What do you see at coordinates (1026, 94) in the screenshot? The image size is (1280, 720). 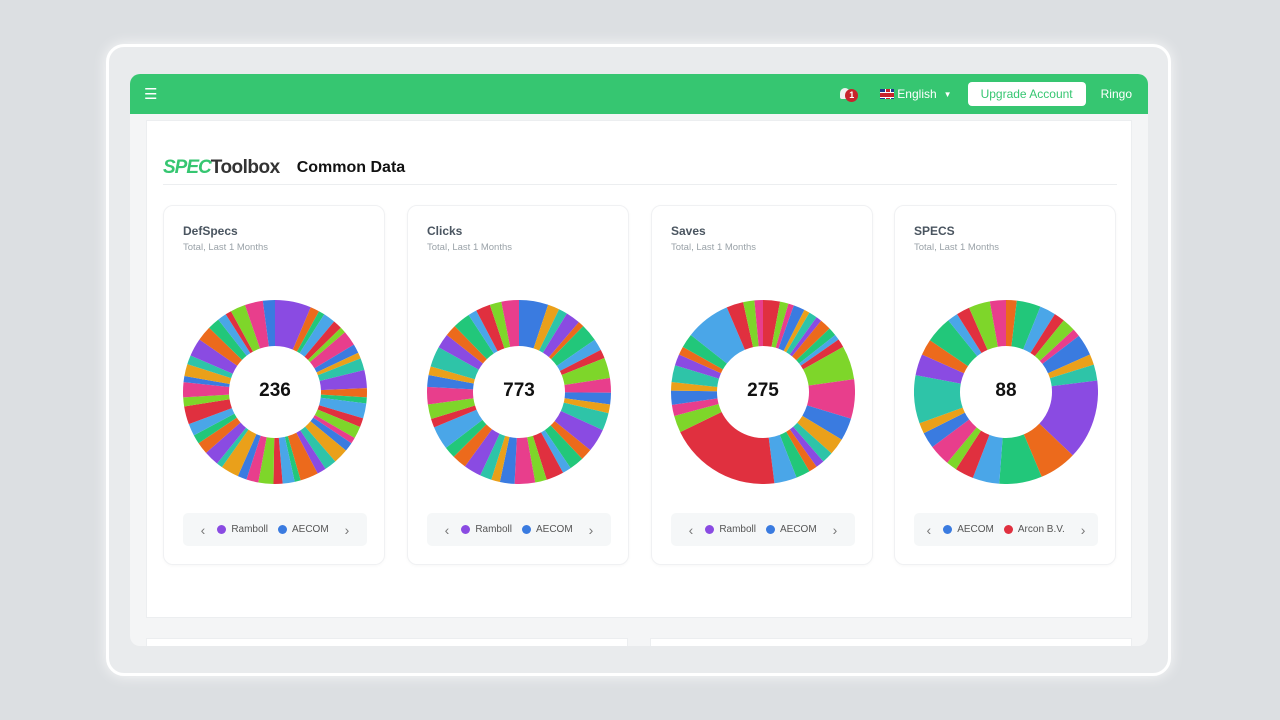 I see `upgrade-account-button: Upgrade Account` at bounding box center [1026, 94].